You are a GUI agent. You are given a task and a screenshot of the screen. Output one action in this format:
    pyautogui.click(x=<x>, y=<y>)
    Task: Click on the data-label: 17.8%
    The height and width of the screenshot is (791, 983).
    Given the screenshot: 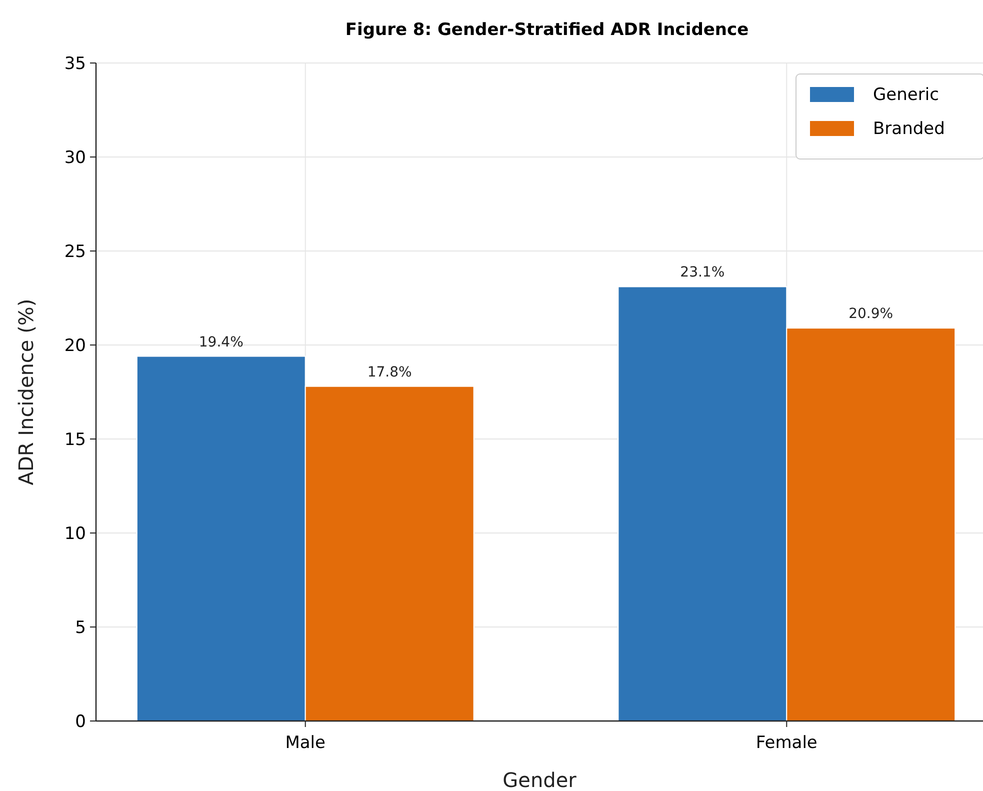 What is the action you would take?
    pyautogui.click(x=389, y=372)
    